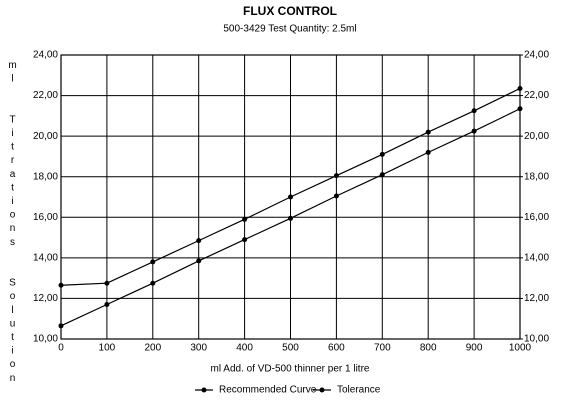  Describe the element at coordinates (45, 257) in the screenshot. I see `y-tick-label: 14,00` at that location.